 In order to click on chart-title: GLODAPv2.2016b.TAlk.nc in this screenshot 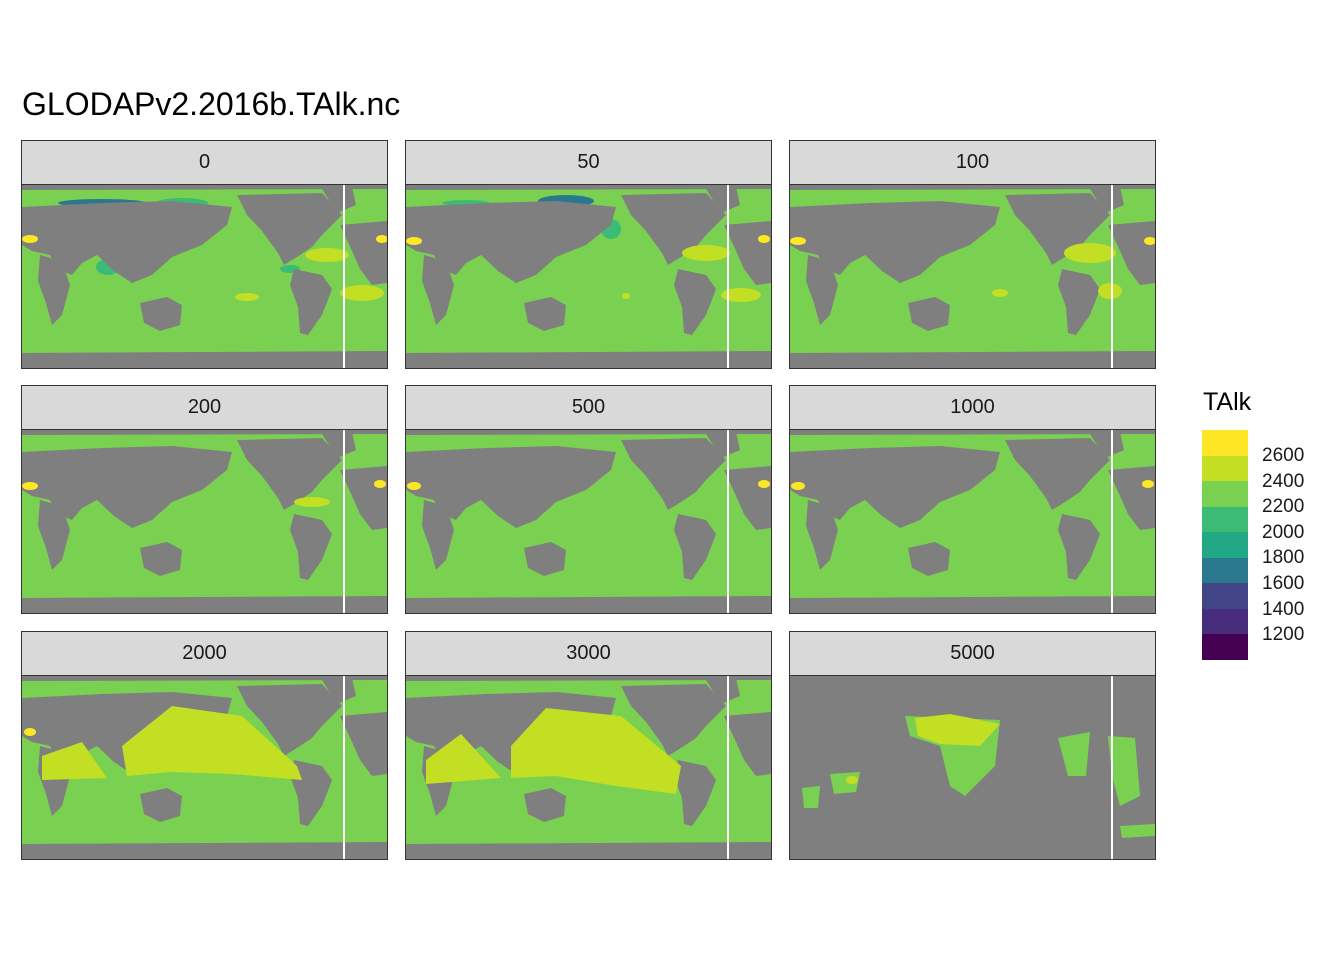, I will do `click(211, 104)`.